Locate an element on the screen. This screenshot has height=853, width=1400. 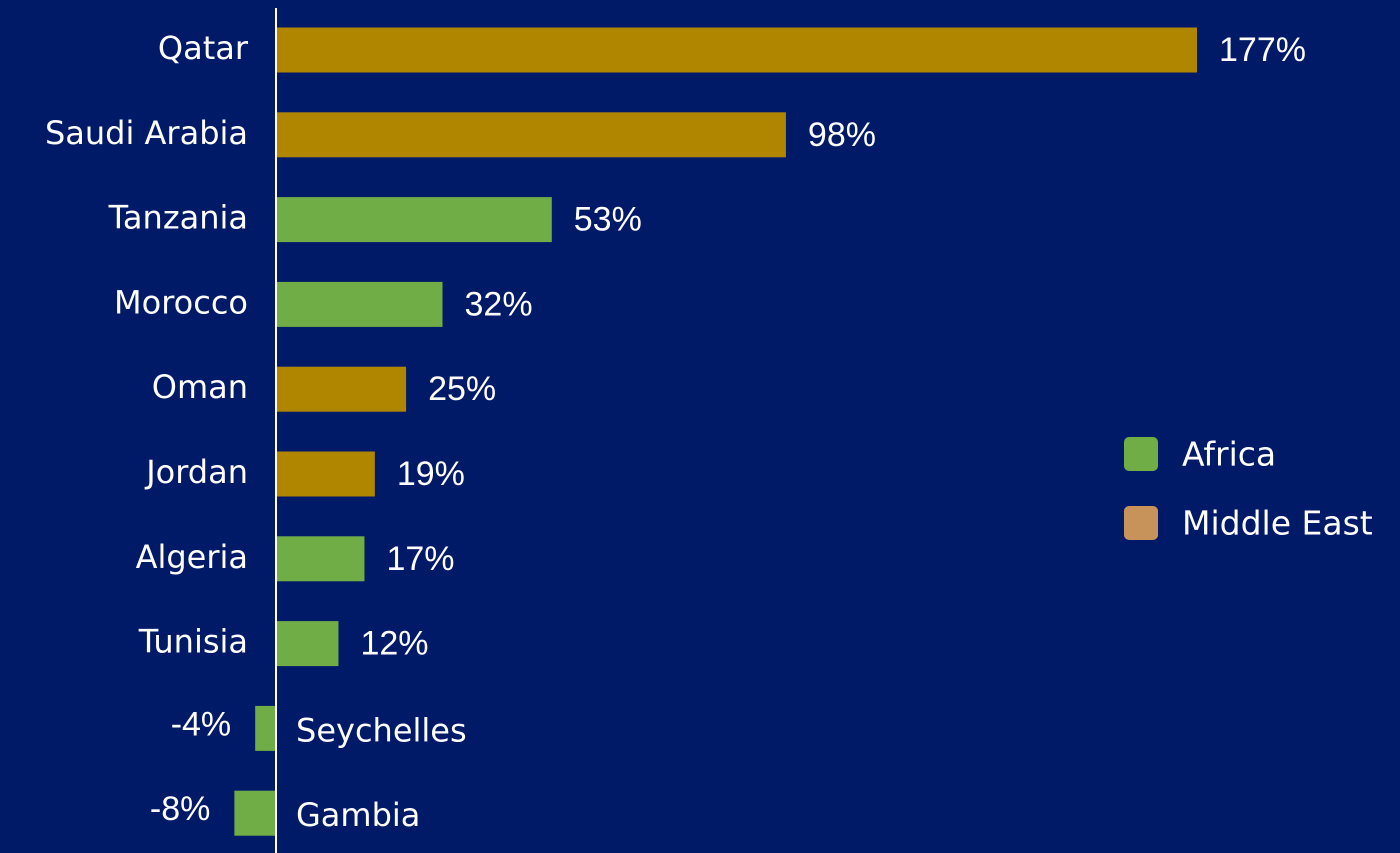
value-label: 32% is located at coordinates (499, 304).